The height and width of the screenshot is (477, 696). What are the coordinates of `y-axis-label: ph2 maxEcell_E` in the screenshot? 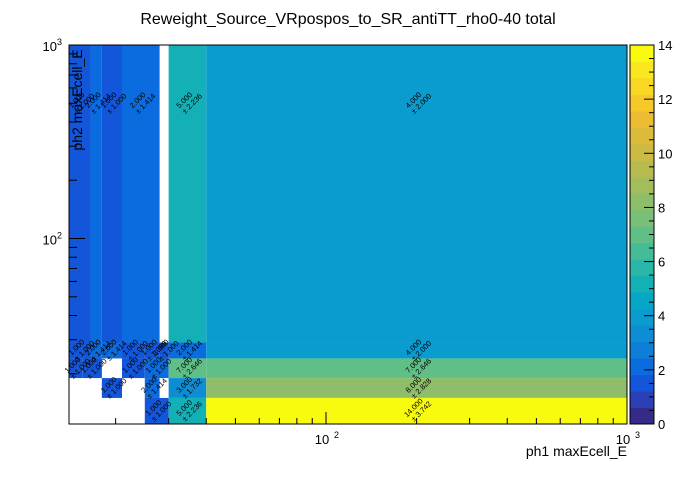 It's located at (77, 99).